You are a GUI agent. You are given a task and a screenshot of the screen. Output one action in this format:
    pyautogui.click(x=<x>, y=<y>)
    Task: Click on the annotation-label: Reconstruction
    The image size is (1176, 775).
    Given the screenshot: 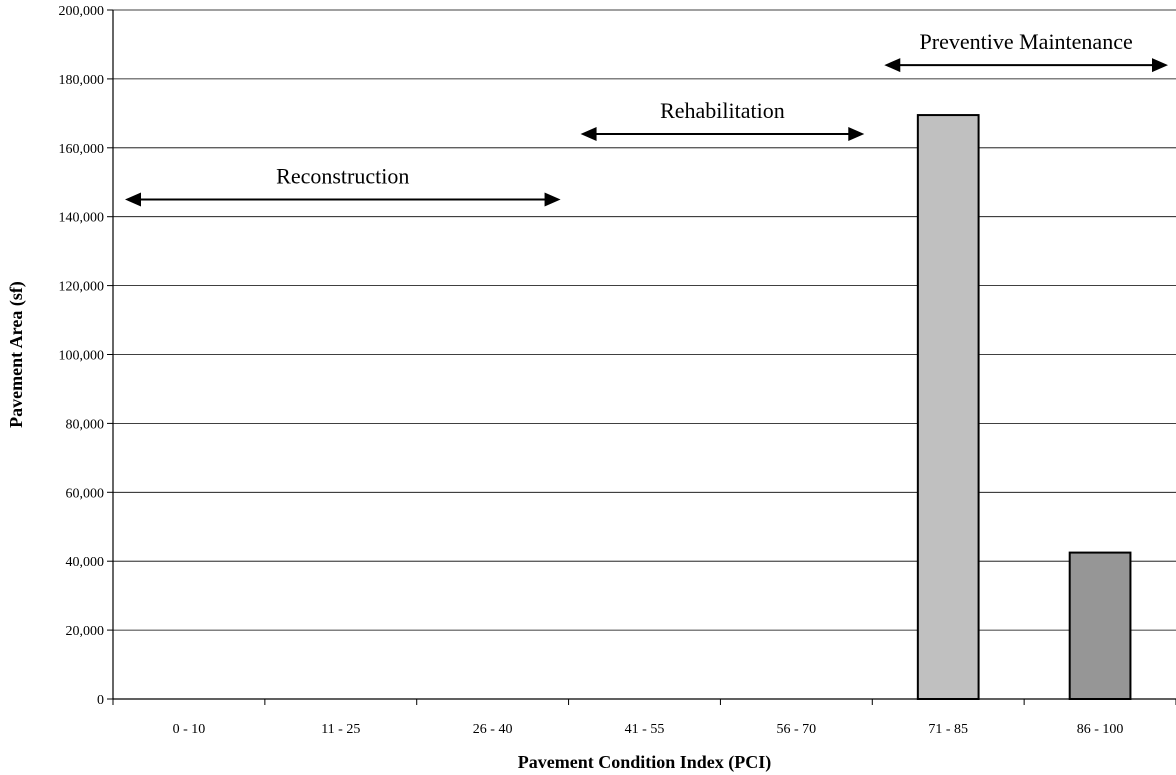 What is the action you would take?
    pyautogui.click(x=342, y=175)
    